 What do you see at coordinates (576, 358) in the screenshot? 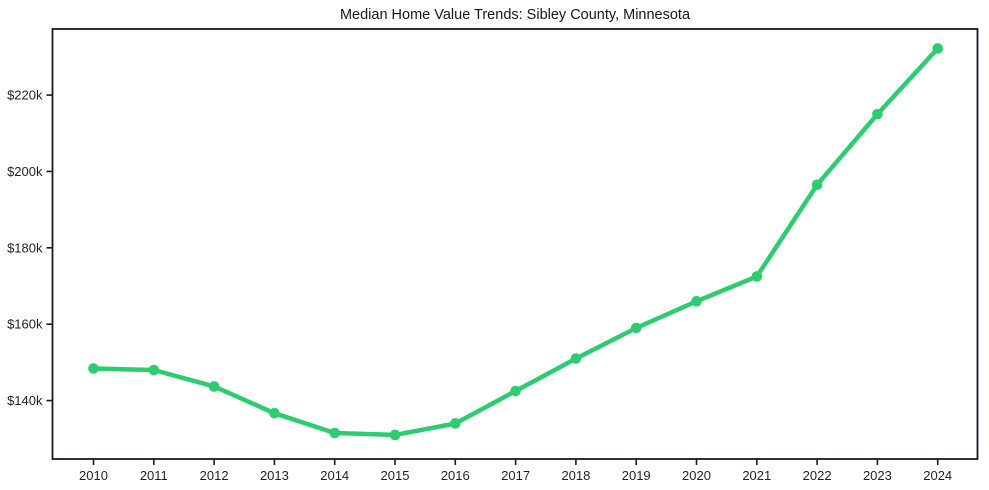
I see `data-point-2018` at bounding box center [576, 358].